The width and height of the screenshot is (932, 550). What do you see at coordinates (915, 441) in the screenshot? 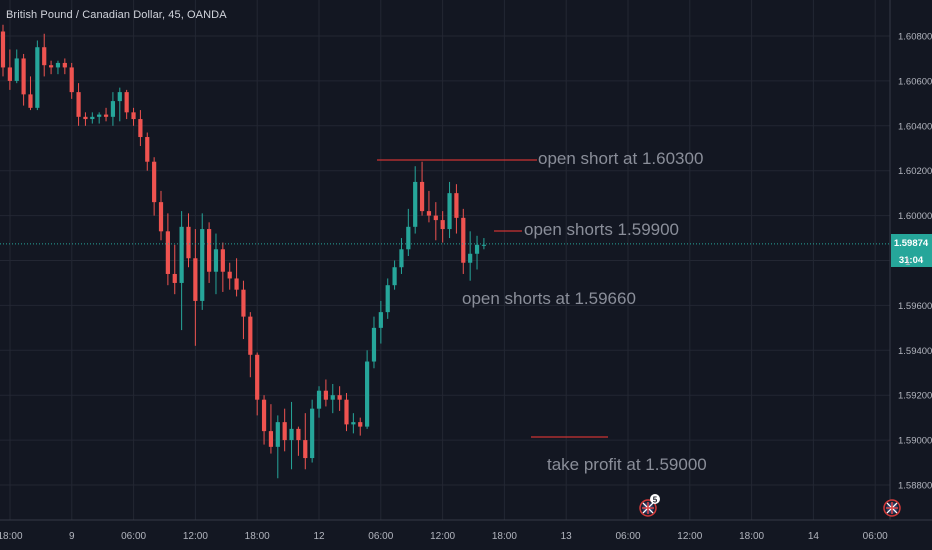
I see `y-tick-label: 1.59000` at bounding box center [915, 441].